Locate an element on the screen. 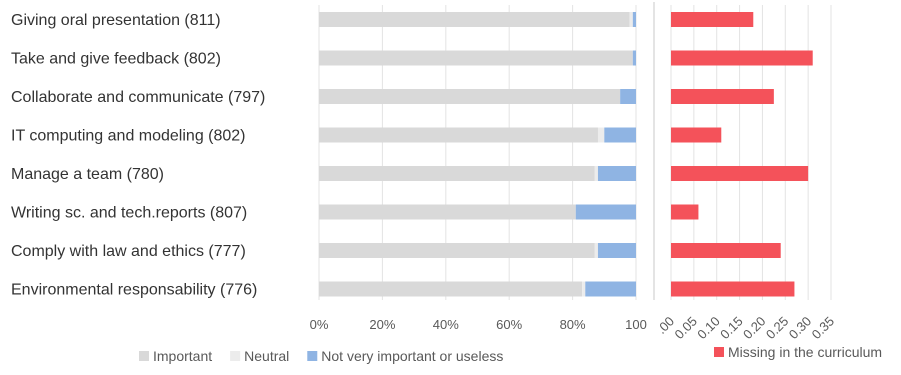  category-label: Writing sc. and tech.reports (807) is located at coordinates (129, 213).